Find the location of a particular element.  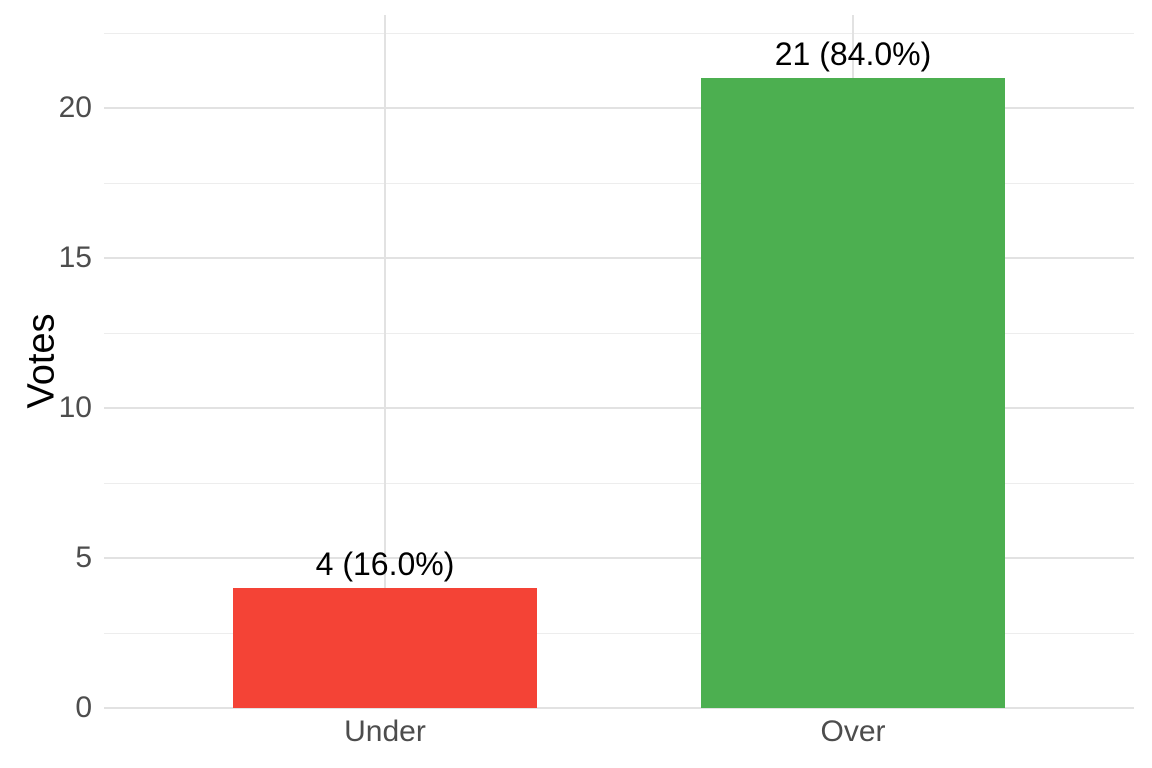

bar-under is located at coordinates (385, 648).